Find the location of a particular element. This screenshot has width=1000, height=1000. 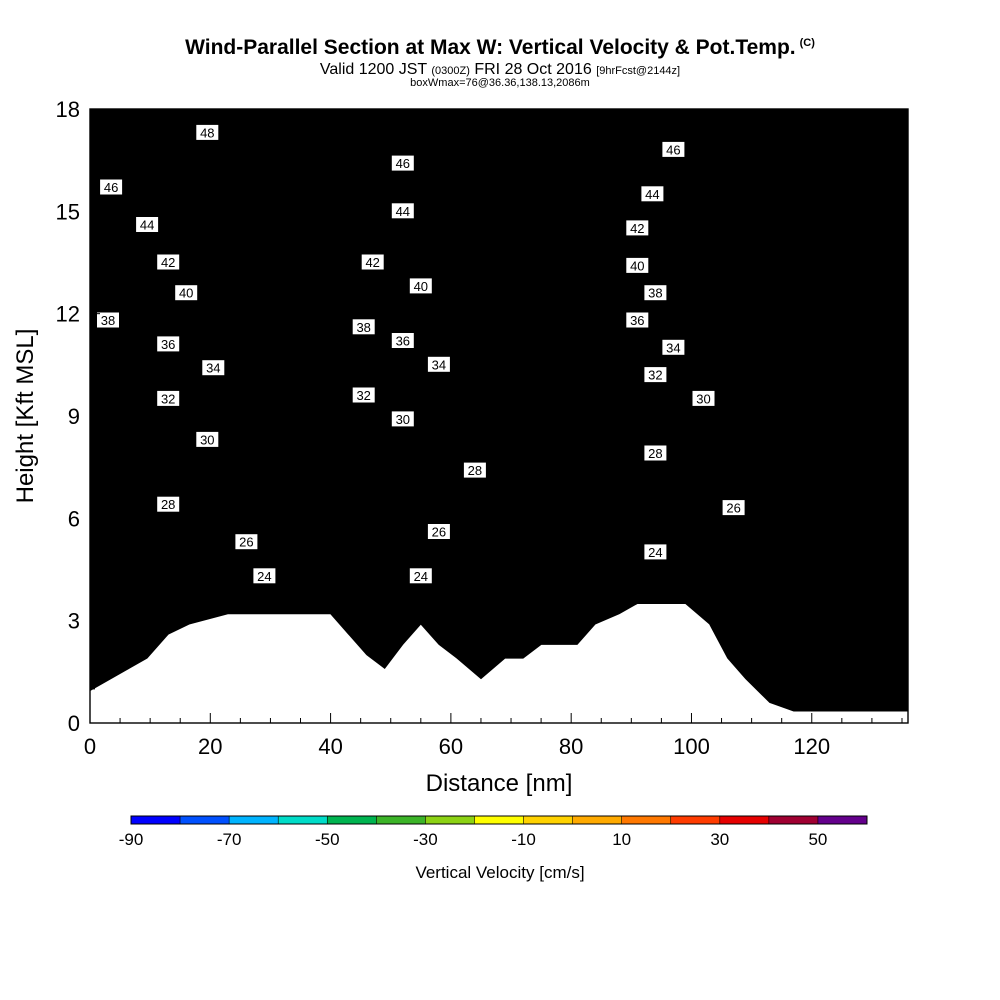

contour-label: 38 is located at coordinates (655, 293).